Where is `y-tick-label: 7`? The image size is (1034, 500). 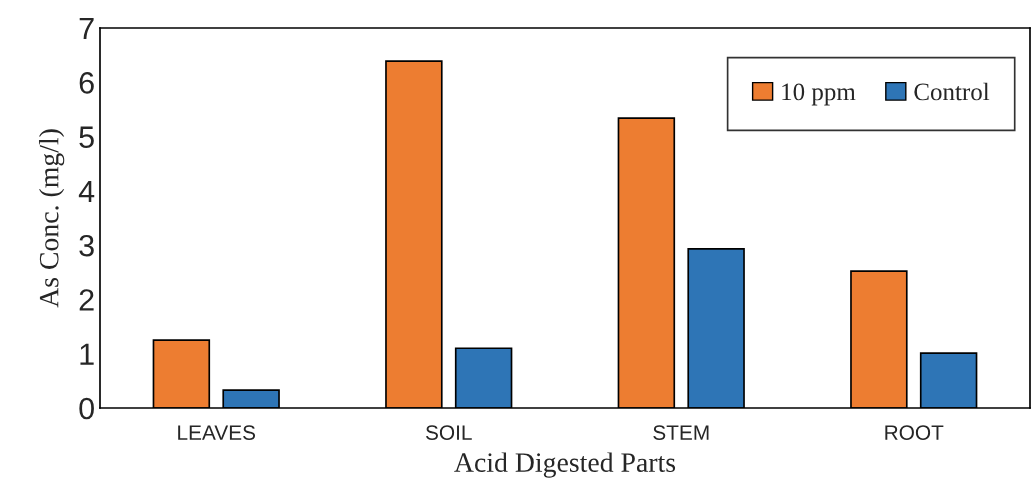
y-tick-label: 7 is located at coordinates (86, 29).